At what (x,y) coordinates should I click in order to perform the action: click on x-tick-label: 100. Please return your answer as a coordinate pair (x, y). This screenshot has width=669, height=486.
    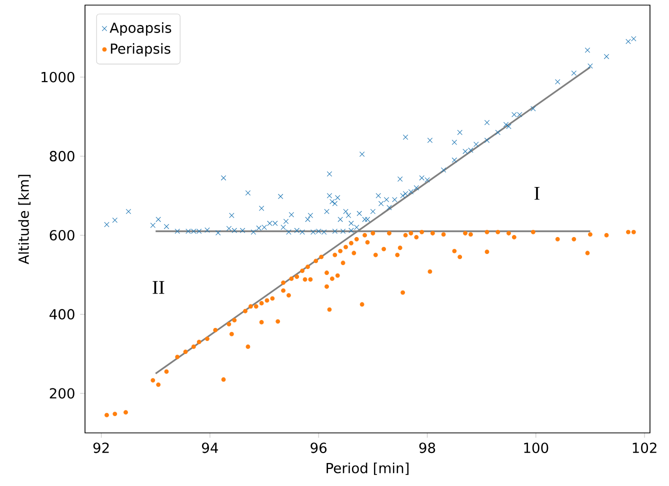
    Looking at the image, I should click on (536, 448).